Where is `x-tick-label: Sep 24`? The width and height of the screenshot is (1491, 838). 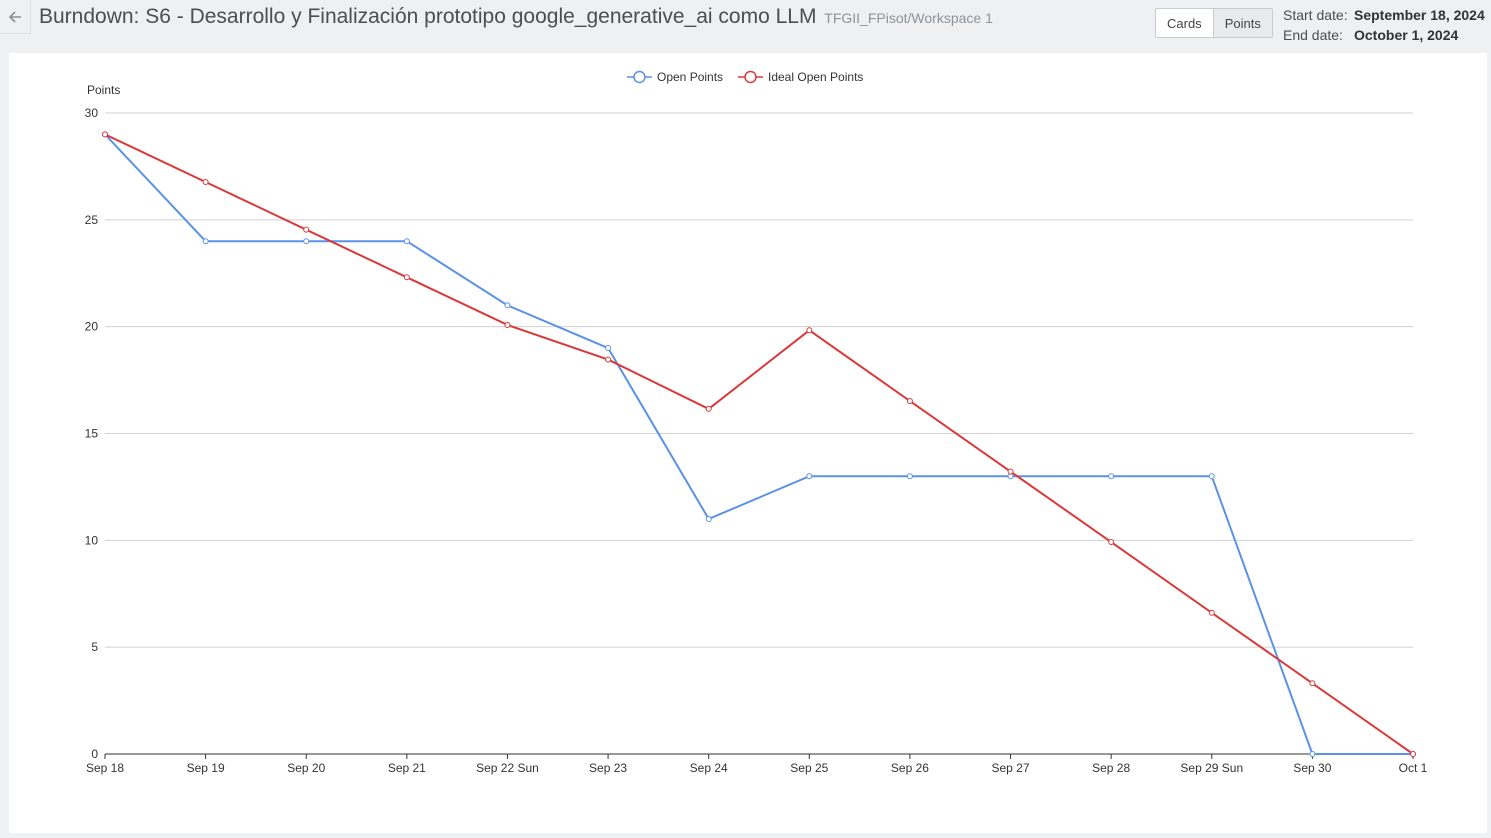 x-tick-label: Sep 24 is located at coordinates (709, 768).